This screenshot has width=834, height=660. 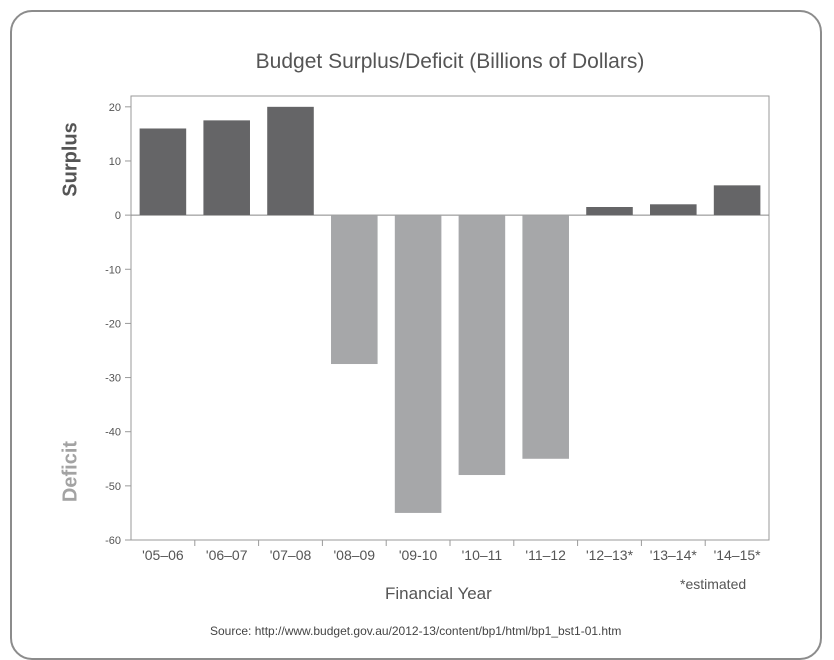 I want to click on x-tick-label: '08–09, so click(x=354, y=555).